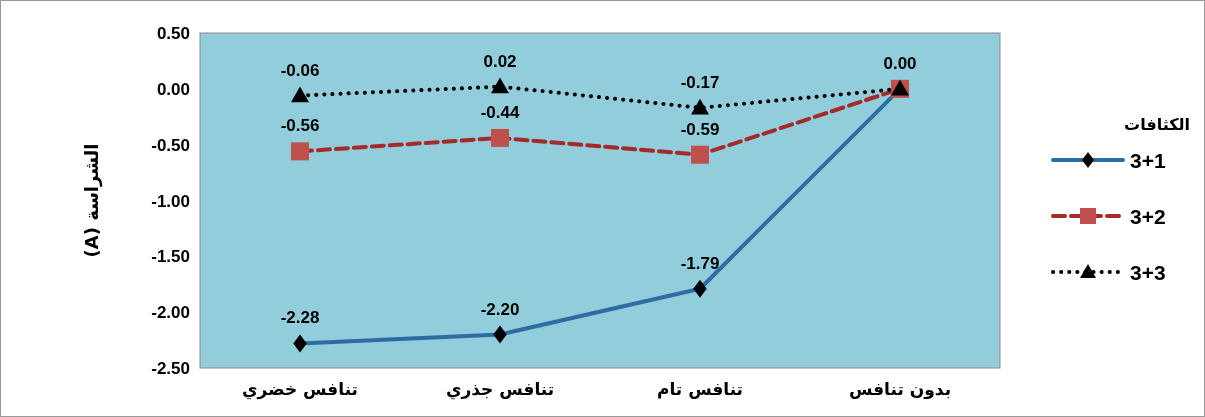  What do you see at coordinates (173, 89) in the screenshot?
I see `y-tick-label: 0.00` at bounding box center [173, 89].